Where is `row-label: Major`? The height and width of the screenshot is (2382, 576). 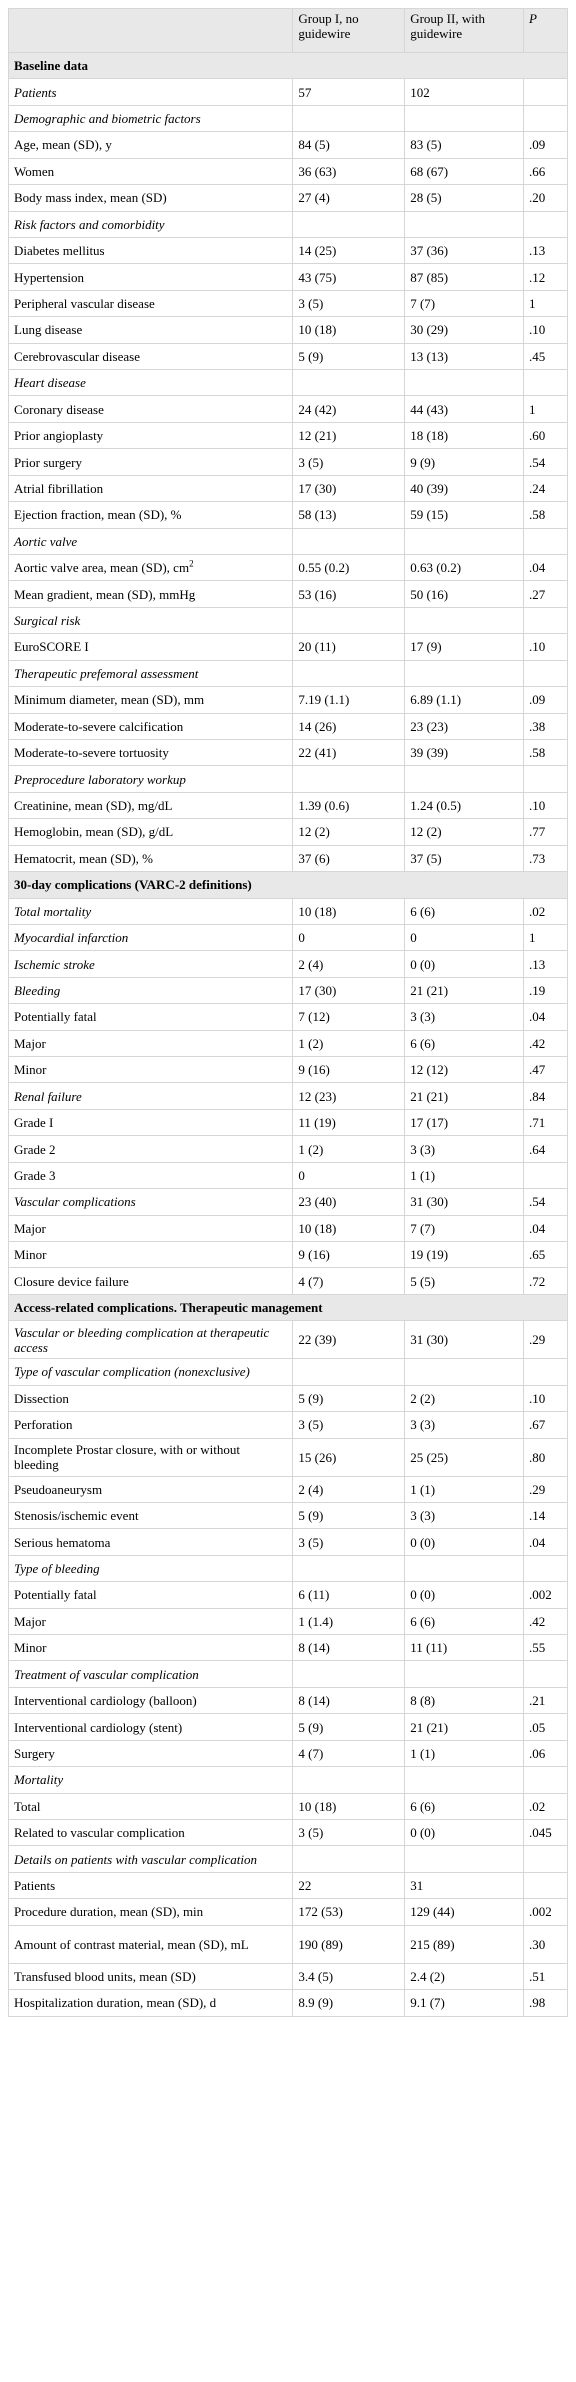 row-label: Major is located at coordinates (150, 1228).